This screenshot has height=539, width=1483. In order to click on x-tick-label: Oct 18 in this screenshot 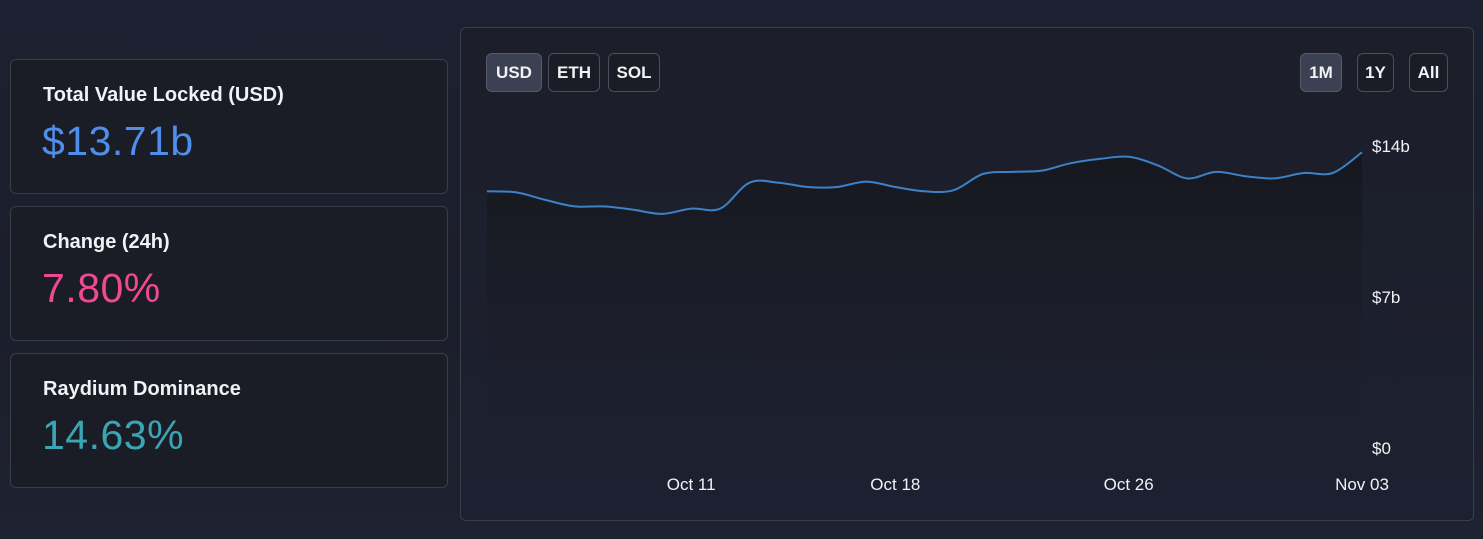, I will do `click(895, 484)`.